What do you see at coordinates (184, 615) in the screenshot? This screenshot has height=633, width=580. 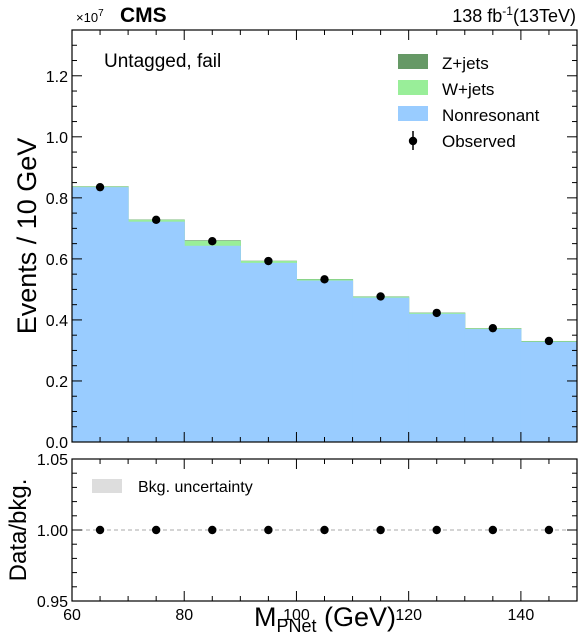 I see `x-tick-label: 80` at bounding box center [184, 615].